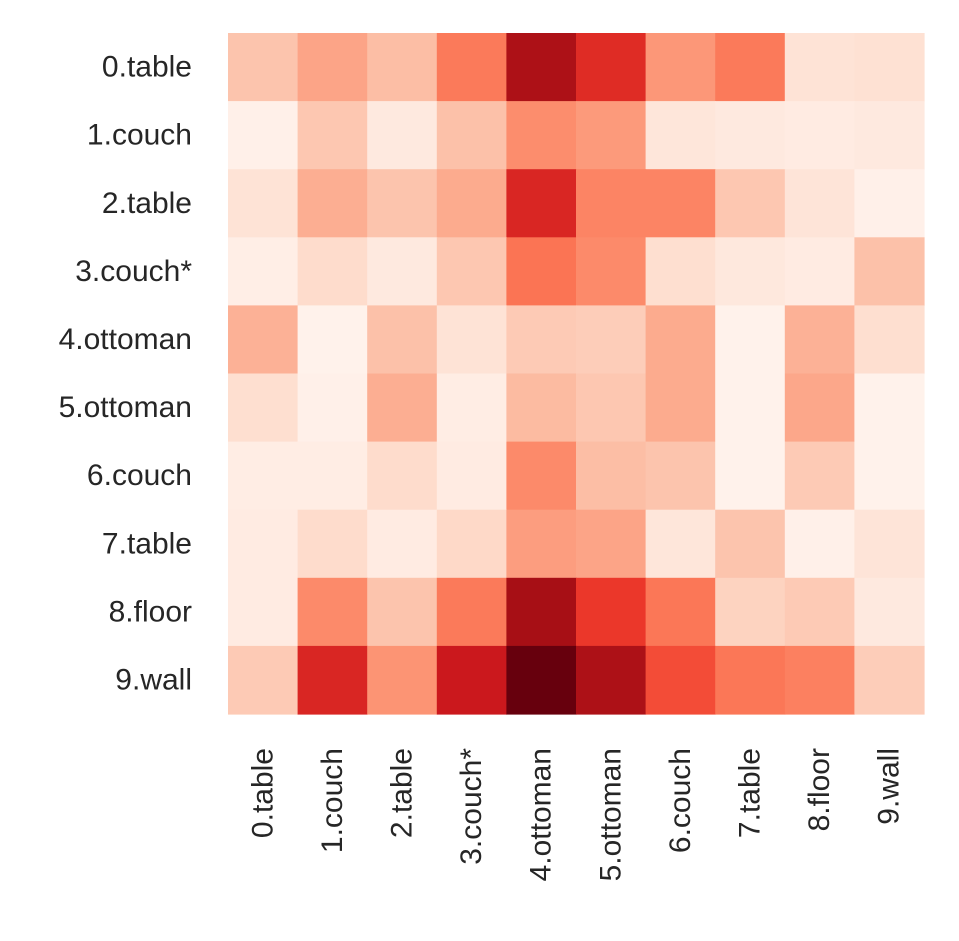 This screenshot has height=941, width=959. Describe the element at coordinates (263, 544) in the screenshot. I see `heatmap-cell-r7-c0` at that location.